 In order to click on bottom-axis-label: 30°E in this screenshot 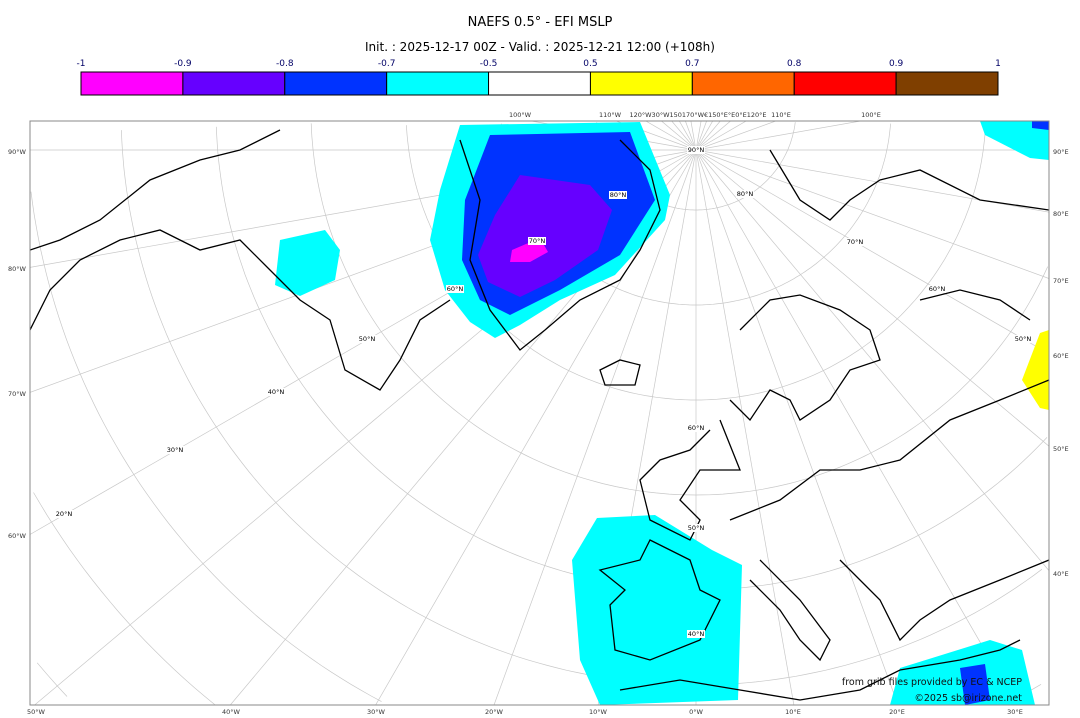, I will do `click(1015, 712)`.